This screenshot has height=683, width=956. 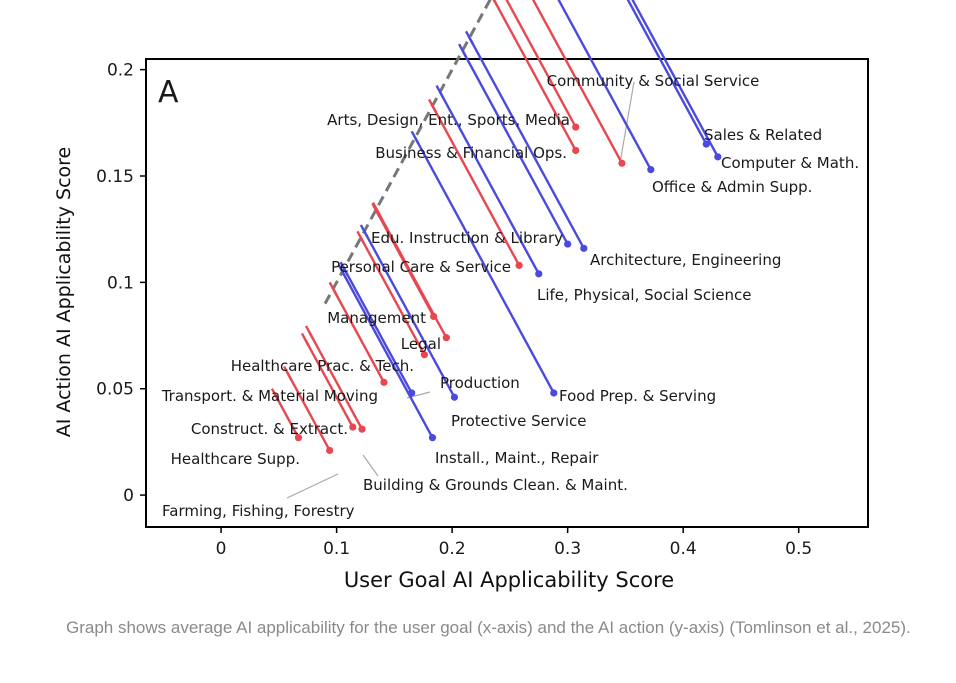 I want to click on point-label: Business & Financial Ops., so click(x=471, y=153).